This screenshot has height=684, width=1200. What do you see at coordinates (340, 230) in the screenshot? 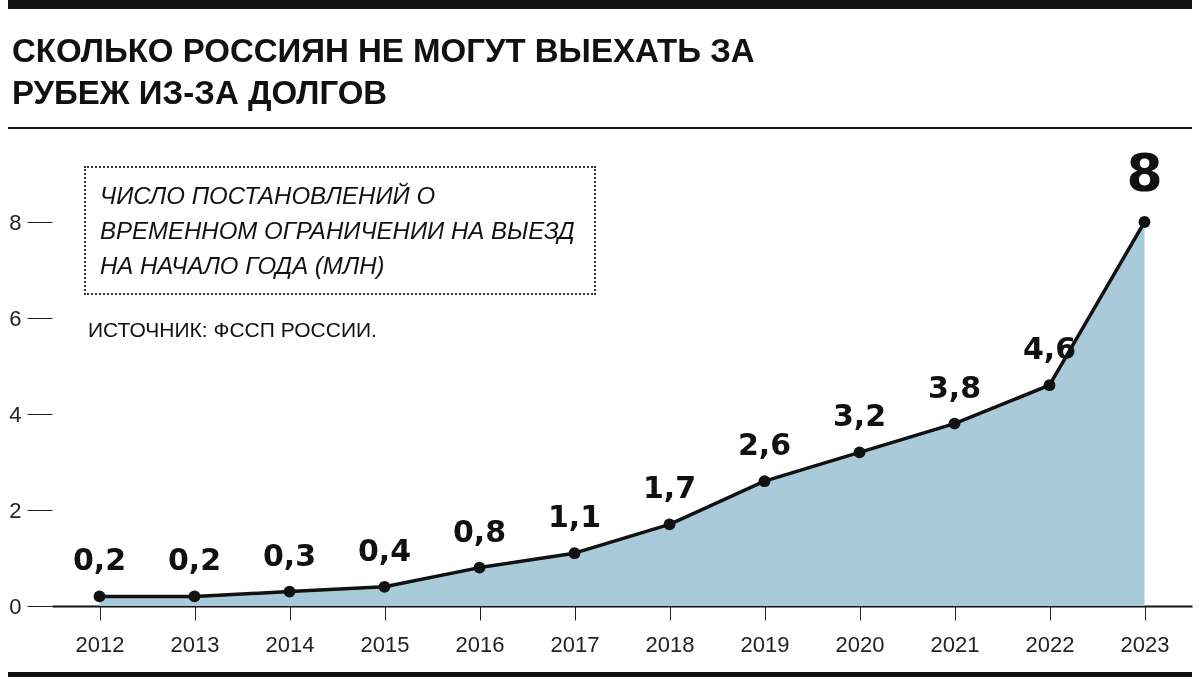
I see `note-frame: ЧИСЛО ПОСТАНОВЛЕНИЙ О ВРЕМЕННОМ ОГРАНИЧЕНИИ НА ВЫЕЗД НА НАЧАЛО ГОДА (МЛН)` at bounding box center [340, 230].